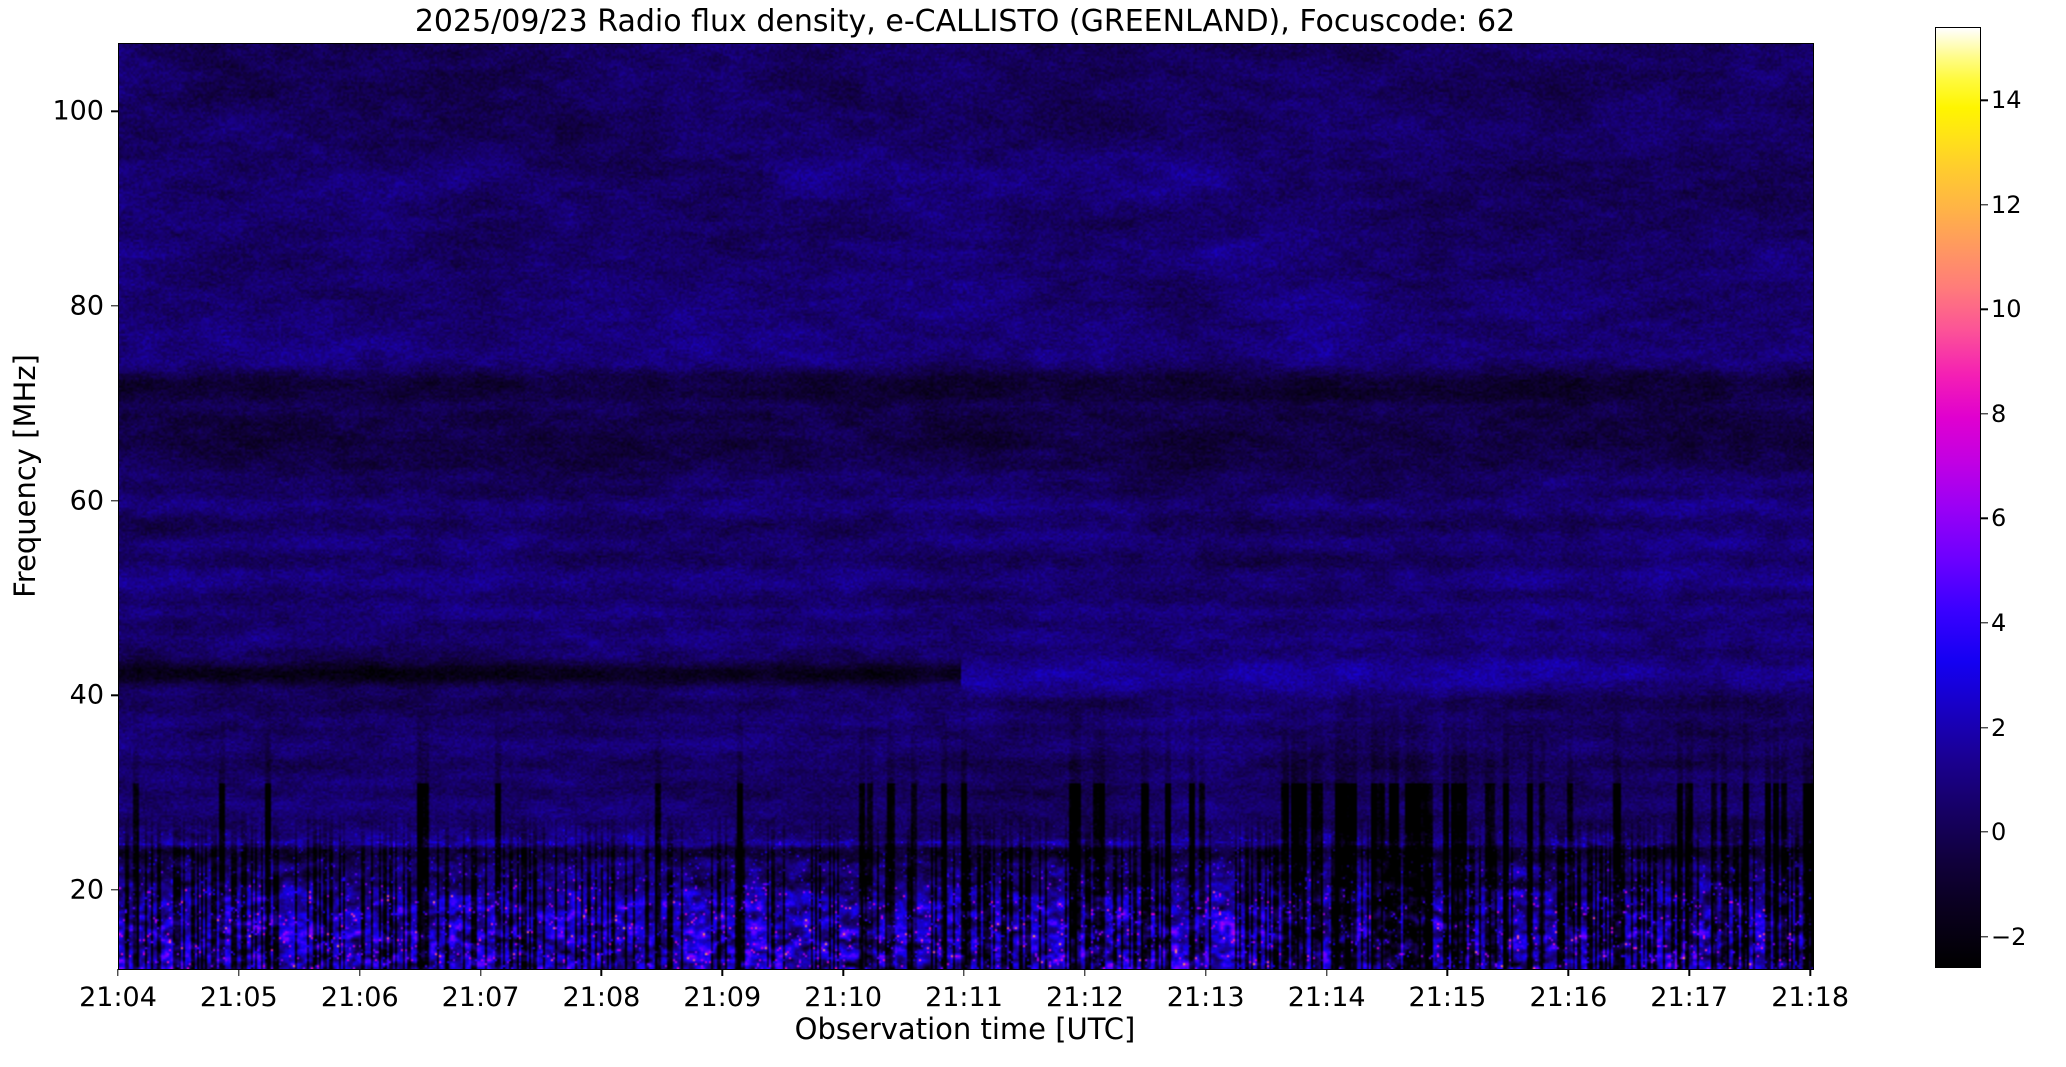 This screenshot has height=1067, width=2066. I want to click on x-axis-tick-label: 21:13, so click(1205, 997).